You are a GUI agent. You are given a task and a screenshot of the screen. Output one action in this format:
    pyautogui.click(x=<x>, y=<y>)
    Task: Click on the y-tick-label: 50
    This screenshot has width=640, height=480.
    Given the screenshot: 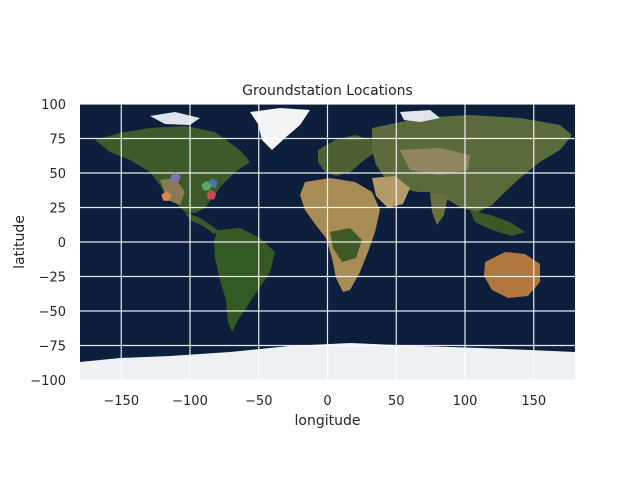 What is the action you would take?
    pyautogui.click(x=57, y=174)
    